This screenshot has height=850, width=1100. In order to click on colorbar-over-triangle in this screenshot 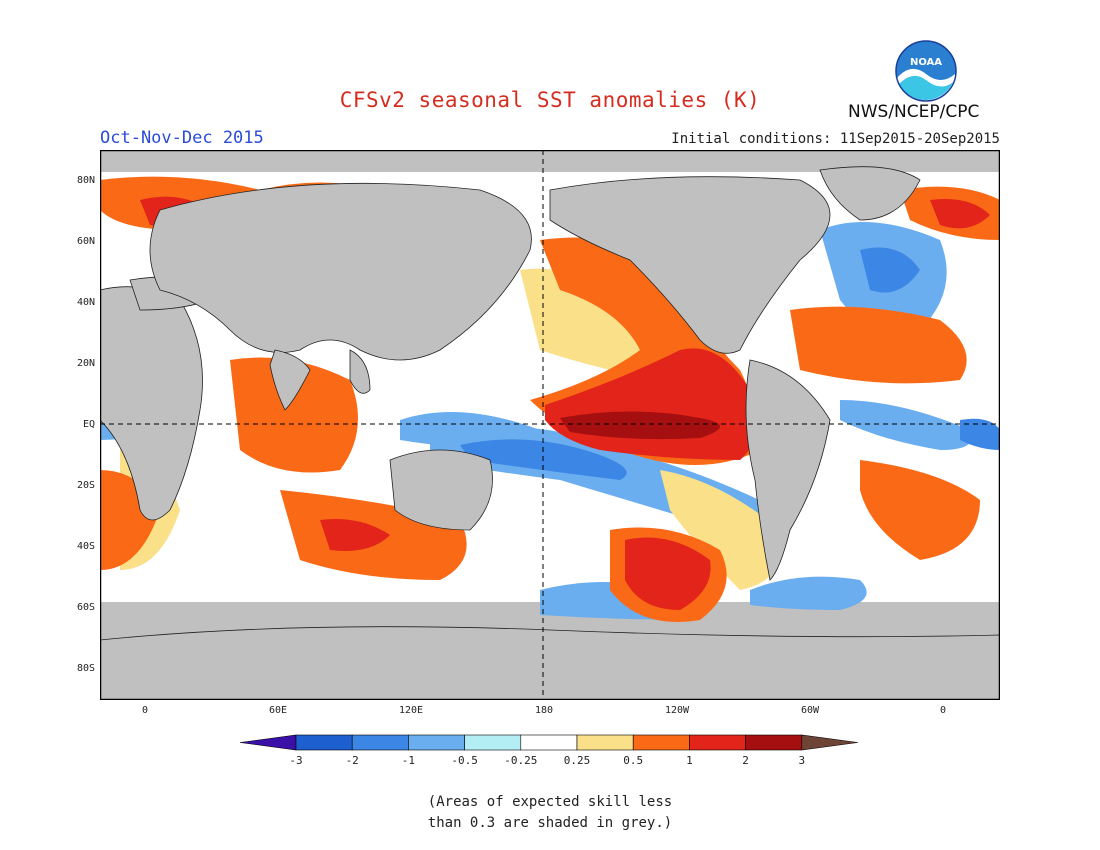, I will do `click(829, 742)`.